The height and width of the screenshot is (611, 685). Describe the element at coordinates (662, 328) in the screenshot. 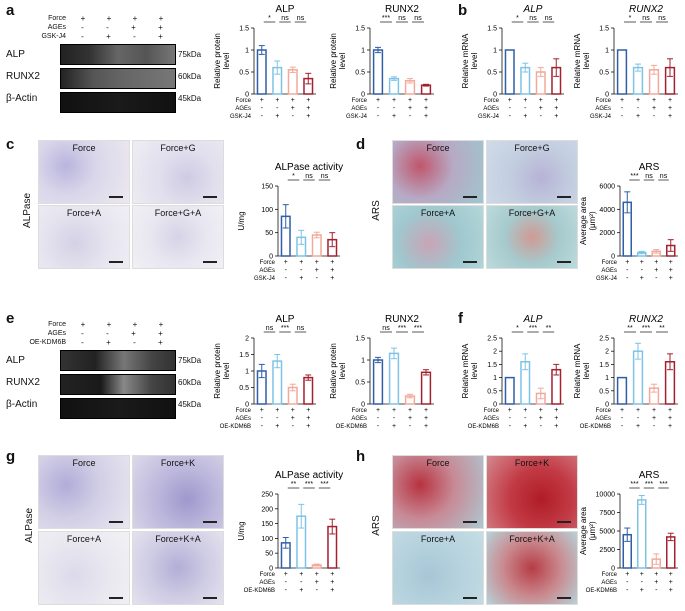

I see `significance-label: **` at that location.